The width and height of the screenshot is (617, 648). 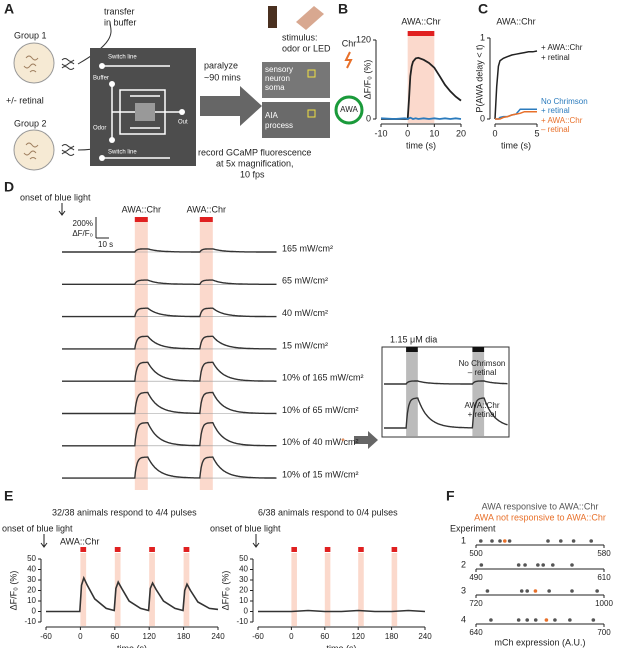 What do you see at coordinates (482, 414) in the screenshot?
I see `inset-row-label: + retinal` at bounding box center [482, 414].